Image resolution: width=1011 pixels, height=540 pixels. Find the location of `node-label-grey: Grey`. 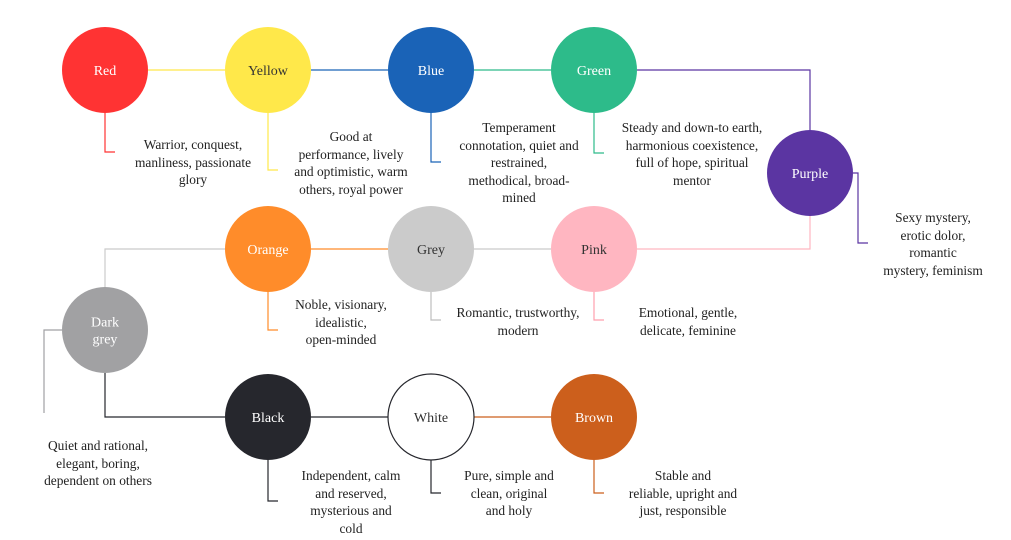

node-label-grey: Grey is located at coordinates (431, 250).